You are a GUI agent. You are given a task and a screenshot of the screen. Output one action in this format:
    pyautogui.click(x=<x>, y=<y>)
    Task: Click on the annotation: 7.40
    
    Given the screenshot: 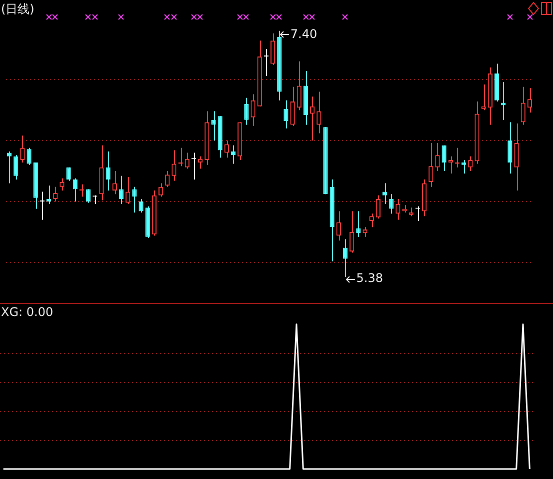 What is the action you would take?
    pyautogui.click(x=304, y=34)
    